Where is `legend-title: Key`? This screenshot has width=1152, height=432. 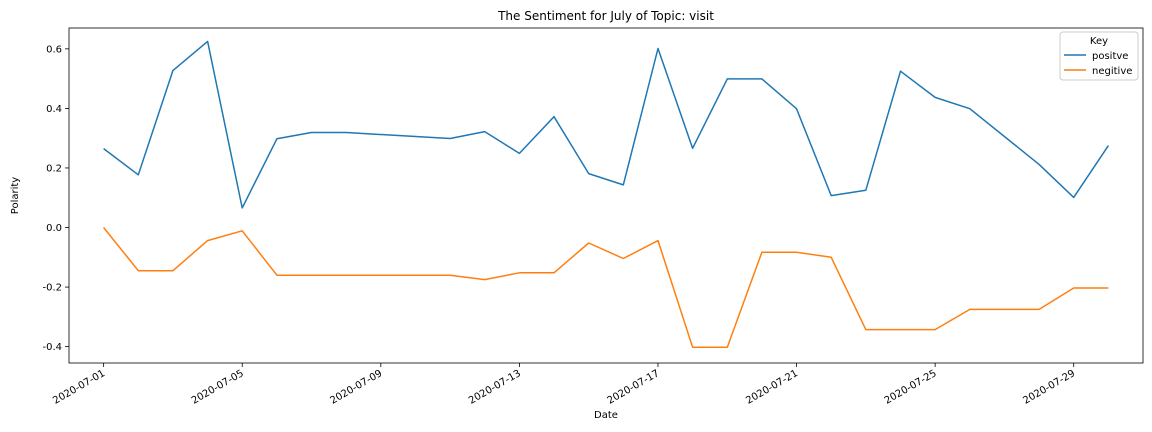
legend-title: Key is located at coordinates (1099, 41).